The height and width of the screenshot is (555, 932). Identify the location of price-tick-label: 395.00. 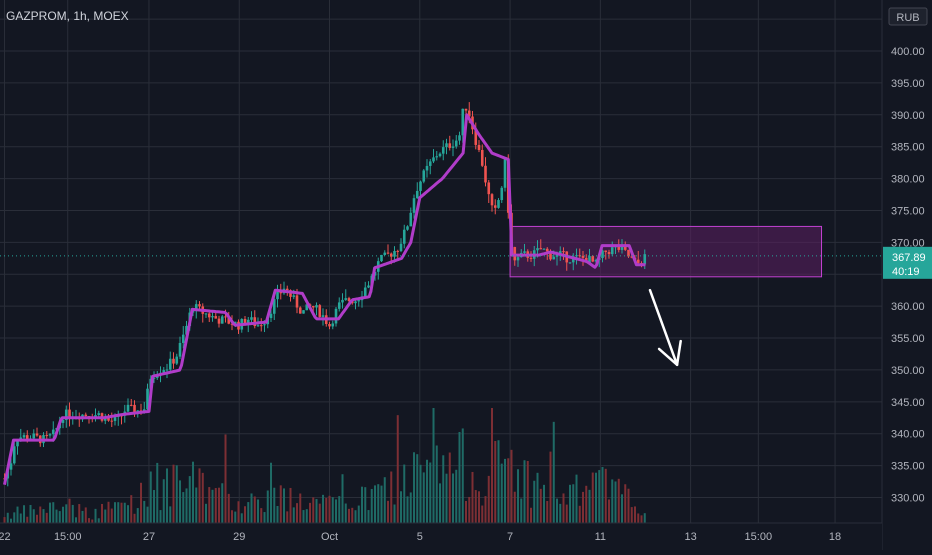
(908, 84).